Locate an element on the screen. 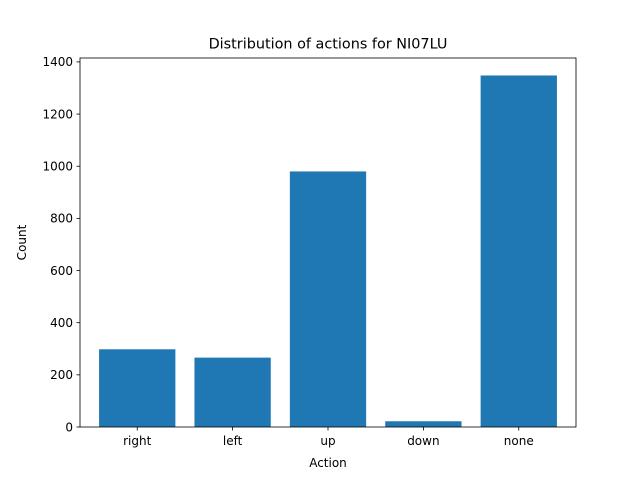 The width and height of the screenshot is (640, 480). bar-left is located at coordinates (232, 392).